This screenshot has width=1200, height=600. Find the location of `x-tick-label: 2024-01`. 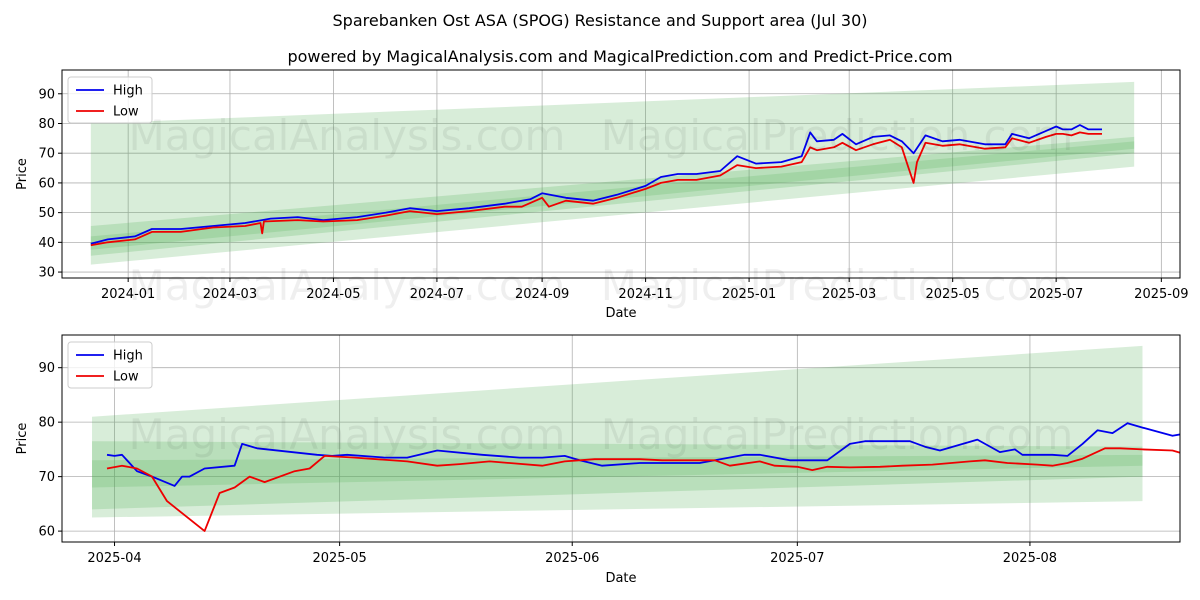

x-tick-label: 2024-01 is located at coordinates (128, 294).